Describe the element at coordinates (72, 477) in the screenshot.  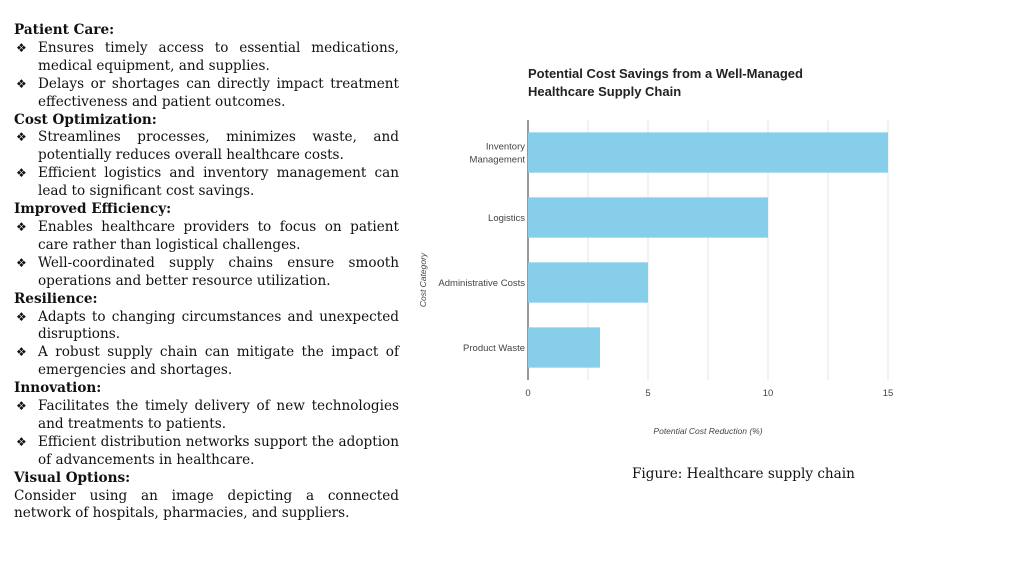
I see `section-heading: Visual Options:` at that location.